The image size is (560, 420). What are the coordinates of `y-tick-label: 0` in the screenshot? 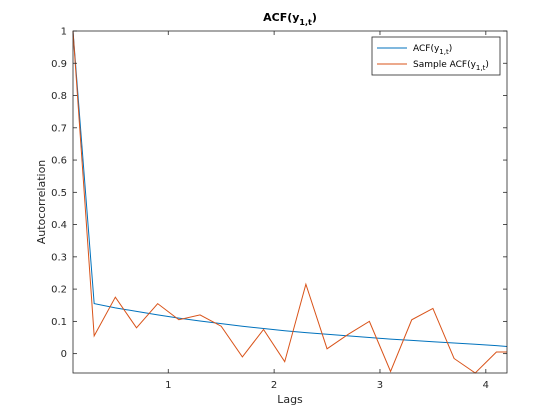 It's located at (64, 354).